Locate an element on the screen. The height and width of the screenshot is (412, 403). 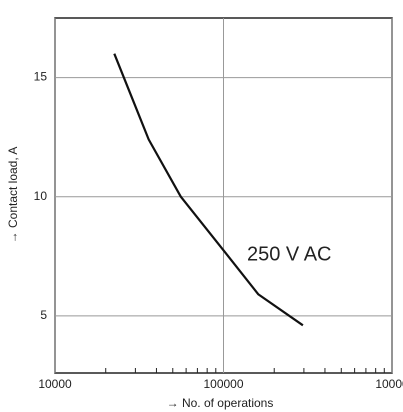
x-axis-label: → No. of operations is located at coordinates (220, 403).